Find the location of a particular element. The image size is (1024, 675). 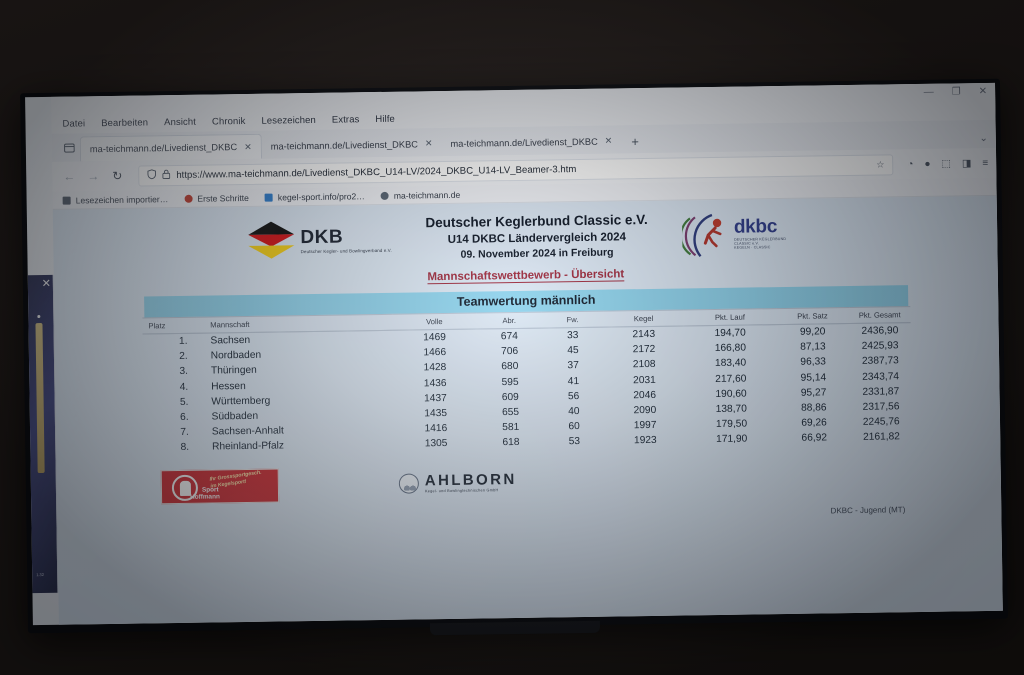

bookmark-ma-teichmann: ma-teichmann.de is located at coordinates (420, 194).